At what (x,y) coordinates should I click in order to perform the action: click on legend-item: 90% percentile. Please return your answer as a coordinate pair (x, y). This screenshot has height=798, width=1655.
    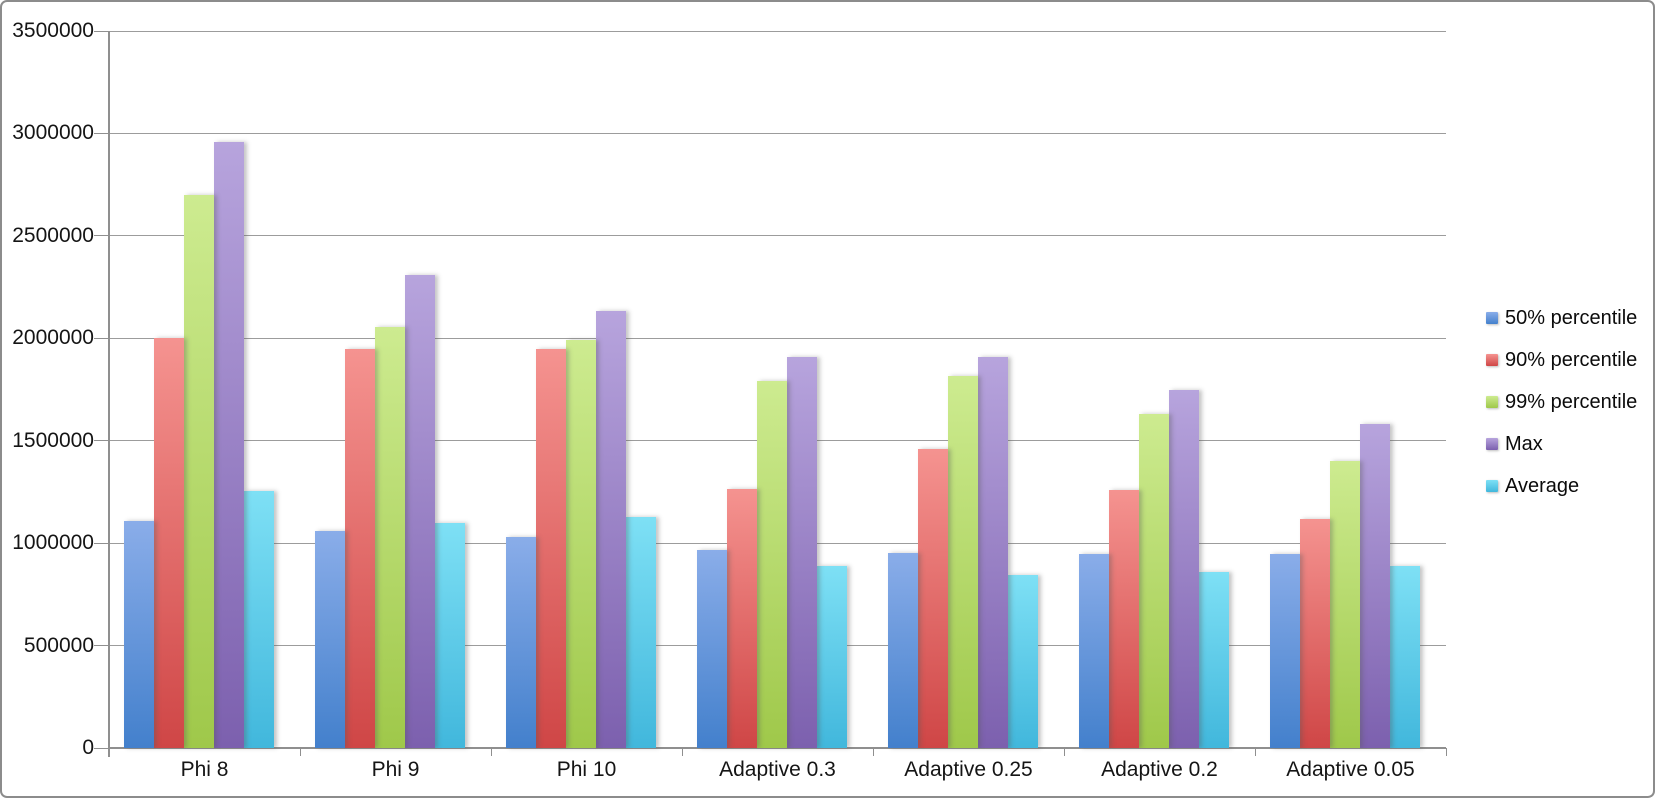
    Looking at the image, I should click on (1561, 360).